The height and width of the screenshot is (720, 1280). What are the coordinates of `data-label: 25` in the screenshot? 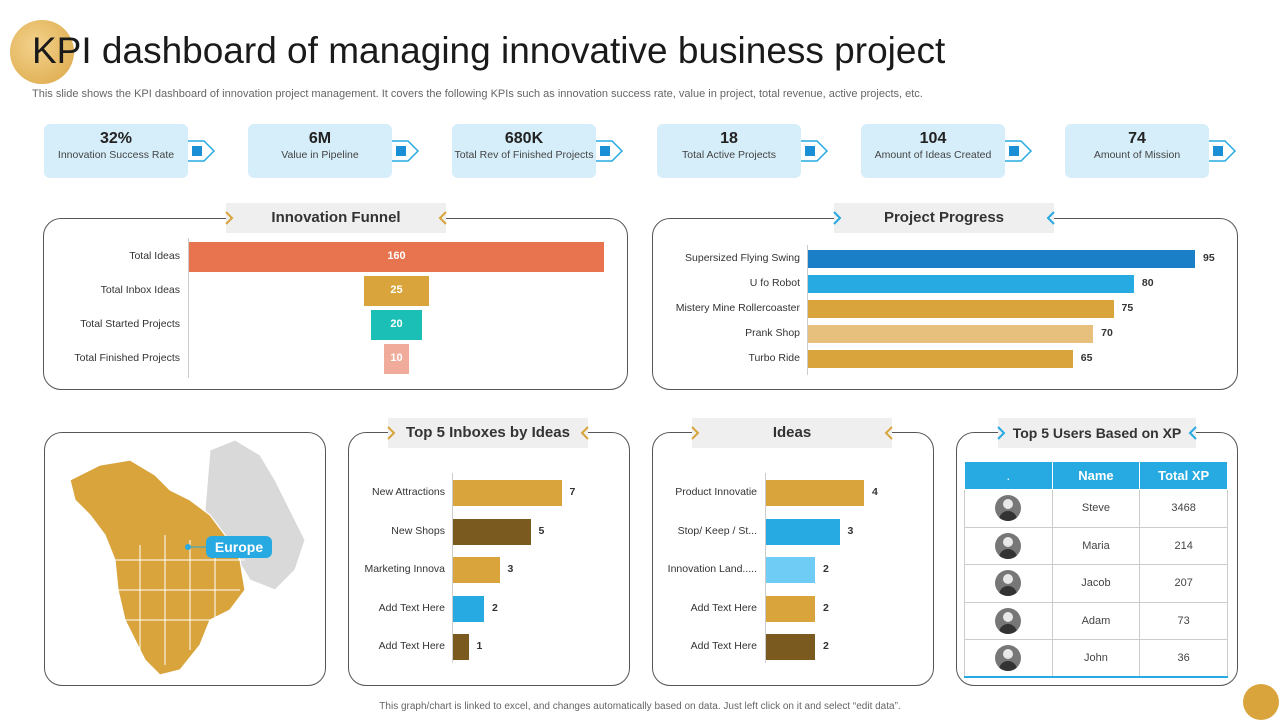 It's located at (396, 290).